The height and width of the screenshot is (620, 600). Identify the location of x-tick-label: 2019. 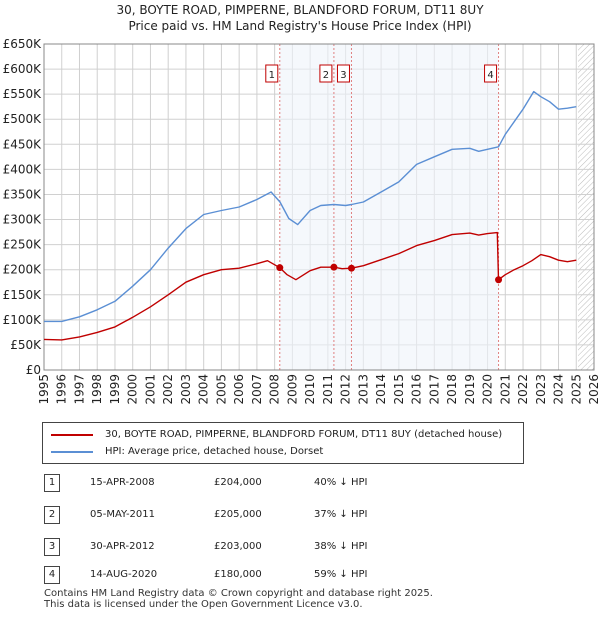
(470, 389).